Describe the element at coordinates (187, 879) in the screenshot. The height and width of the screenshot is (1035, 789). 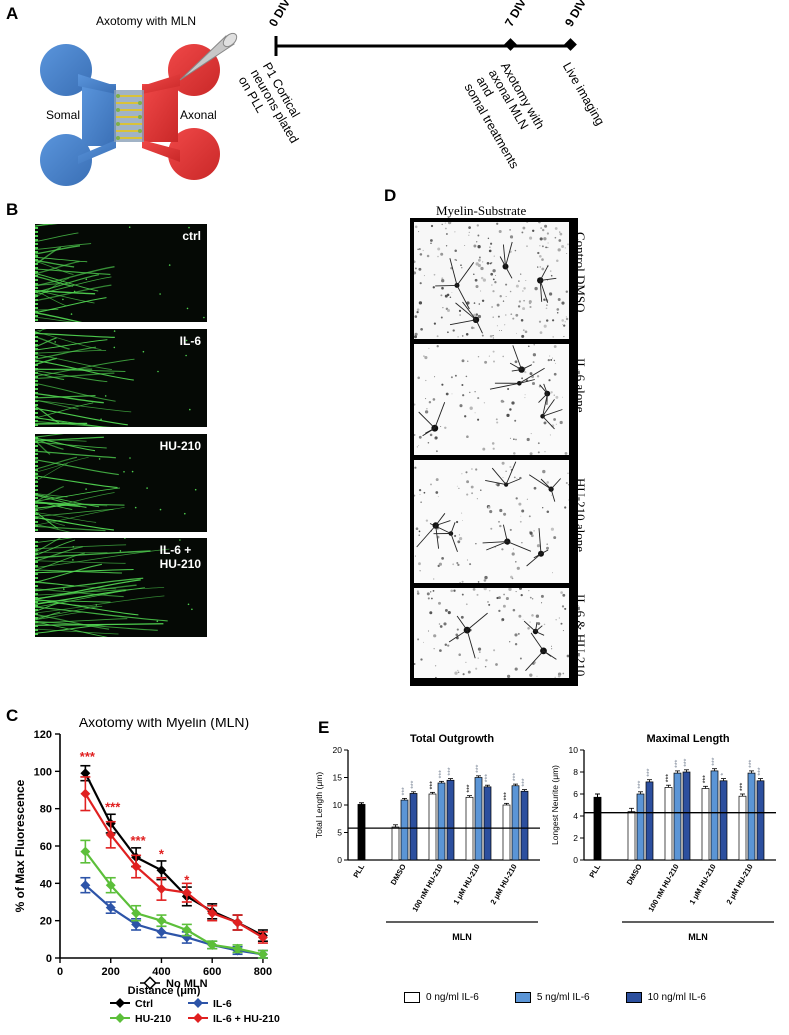
I see `significance-marker: *` at that location.